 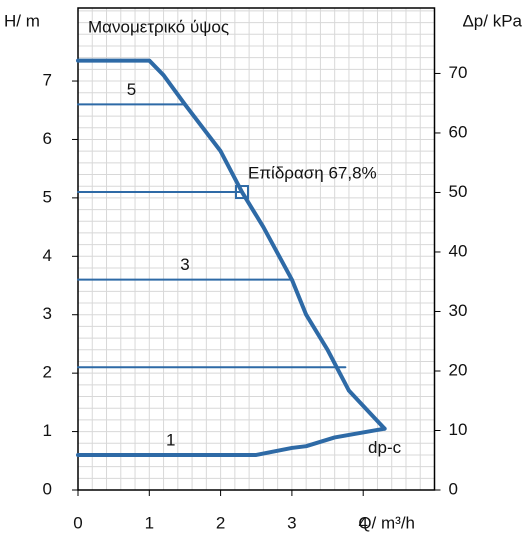 I want to click on y-tick-label: 4, so click(x=47, y=255).